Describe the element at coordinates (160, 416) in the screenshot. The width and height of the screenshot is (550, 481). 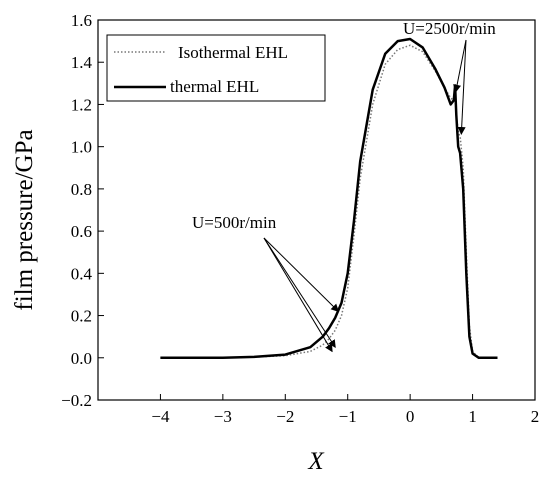
I see `x-tick-label: −4` at that location.